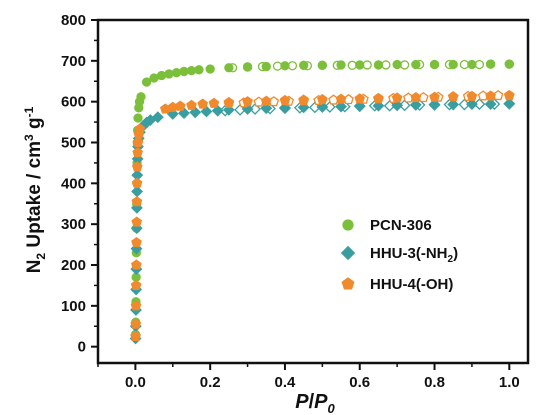 The image size is (542, 415). Describe the element at coordinates (73, 20) in the screenshot. I see `y-tick-label: 800` at that location.